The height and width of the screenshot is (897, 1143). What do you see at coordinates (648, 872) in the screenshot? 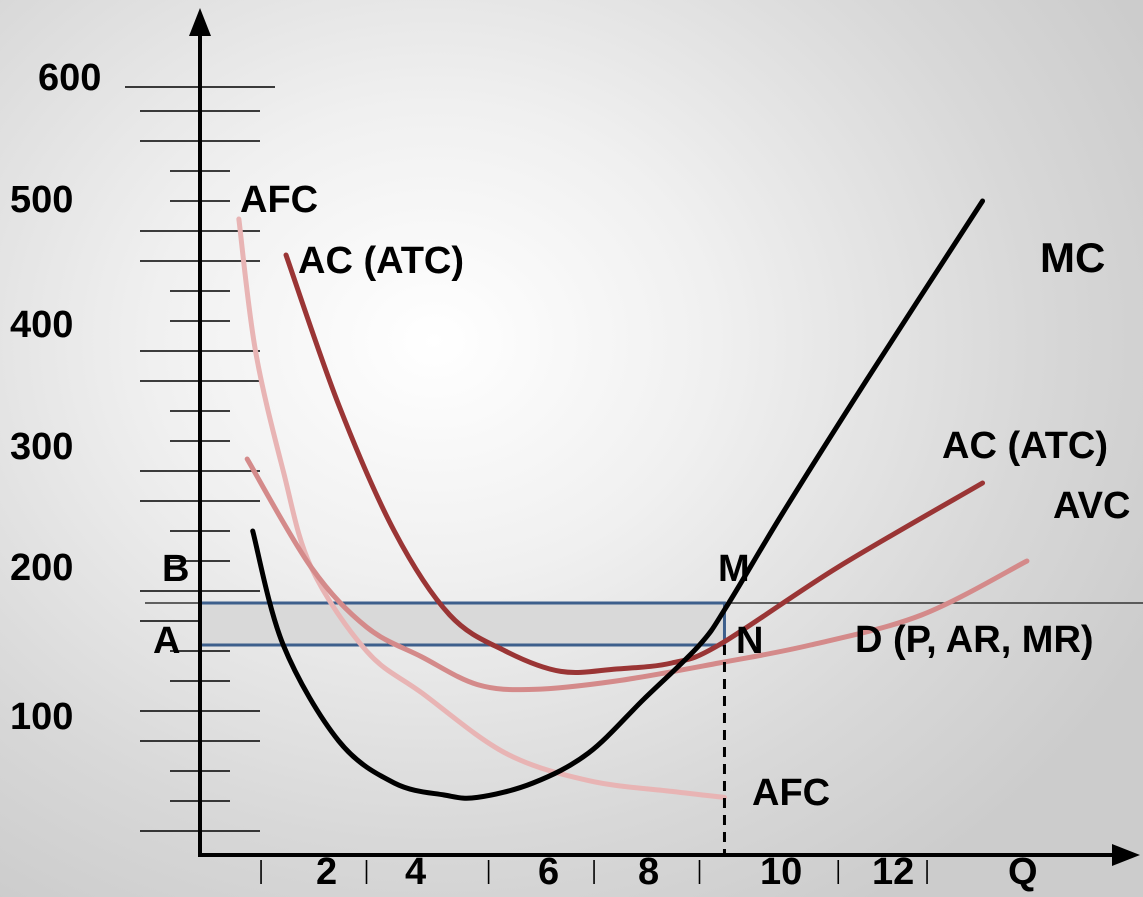
I see `x-tick-label: 8` at bounding box center [648, 872].